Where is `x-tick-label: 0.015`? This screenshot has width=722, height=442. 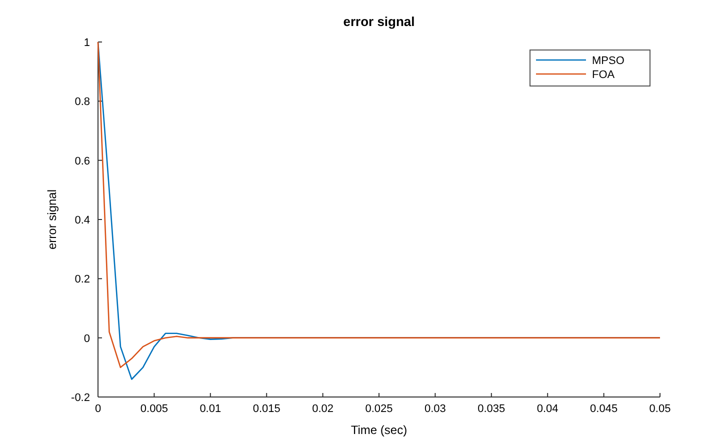 x-tick-label: 0.015 is located at coordinates (266, 409).